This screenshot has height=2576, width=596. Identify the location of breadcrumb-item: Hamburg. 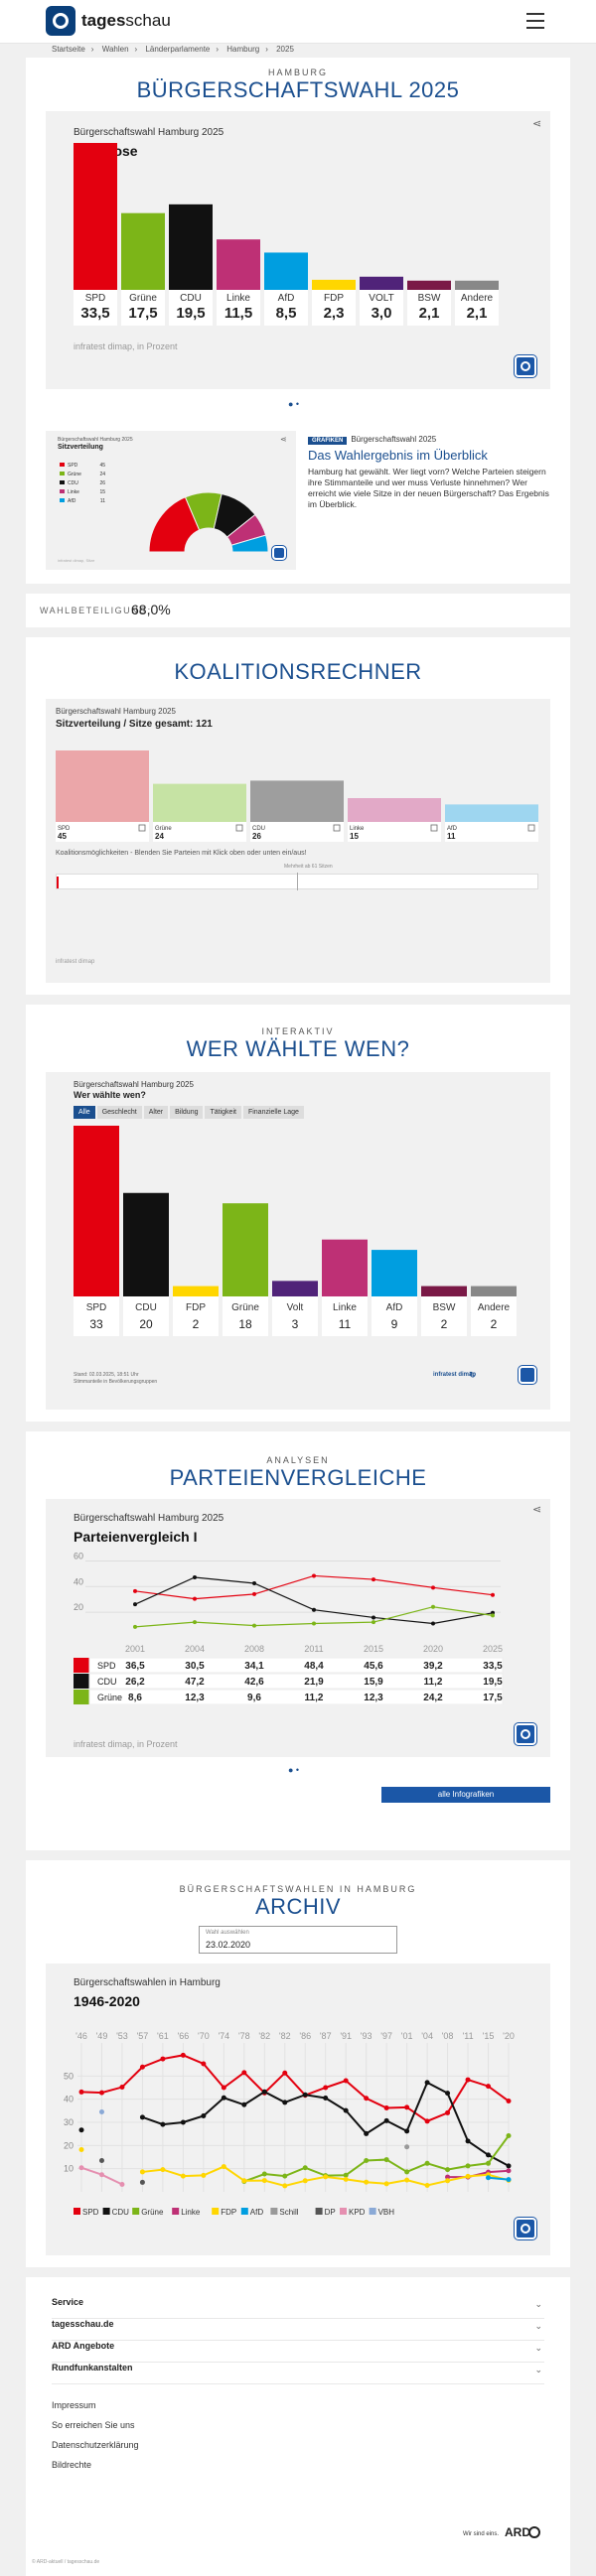
(243, 49).